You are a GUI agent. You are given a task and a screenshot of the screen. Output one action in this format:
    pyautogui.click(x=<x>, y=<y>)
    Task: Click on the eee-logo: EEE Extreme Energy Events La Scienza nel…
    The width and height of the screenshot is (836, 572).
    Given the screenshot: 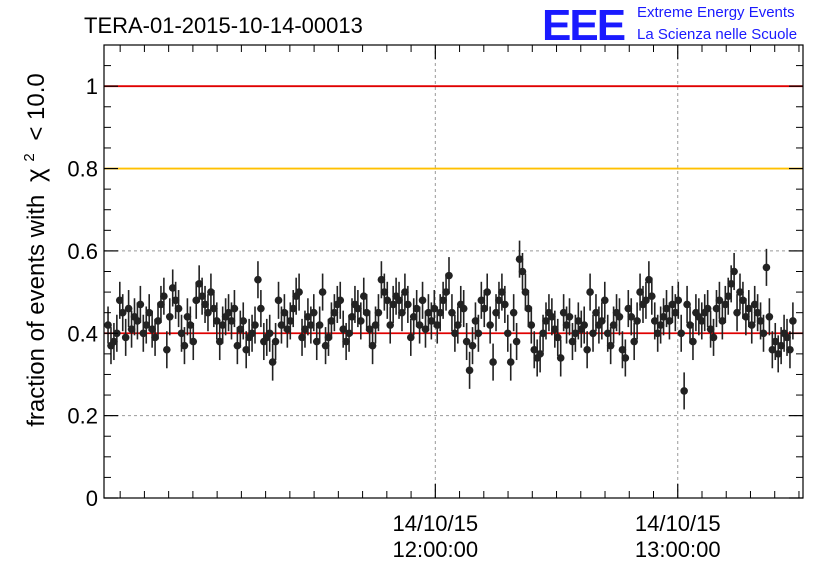 What is the action you would take?
    pyautogui.click(x=669, y=25)
    